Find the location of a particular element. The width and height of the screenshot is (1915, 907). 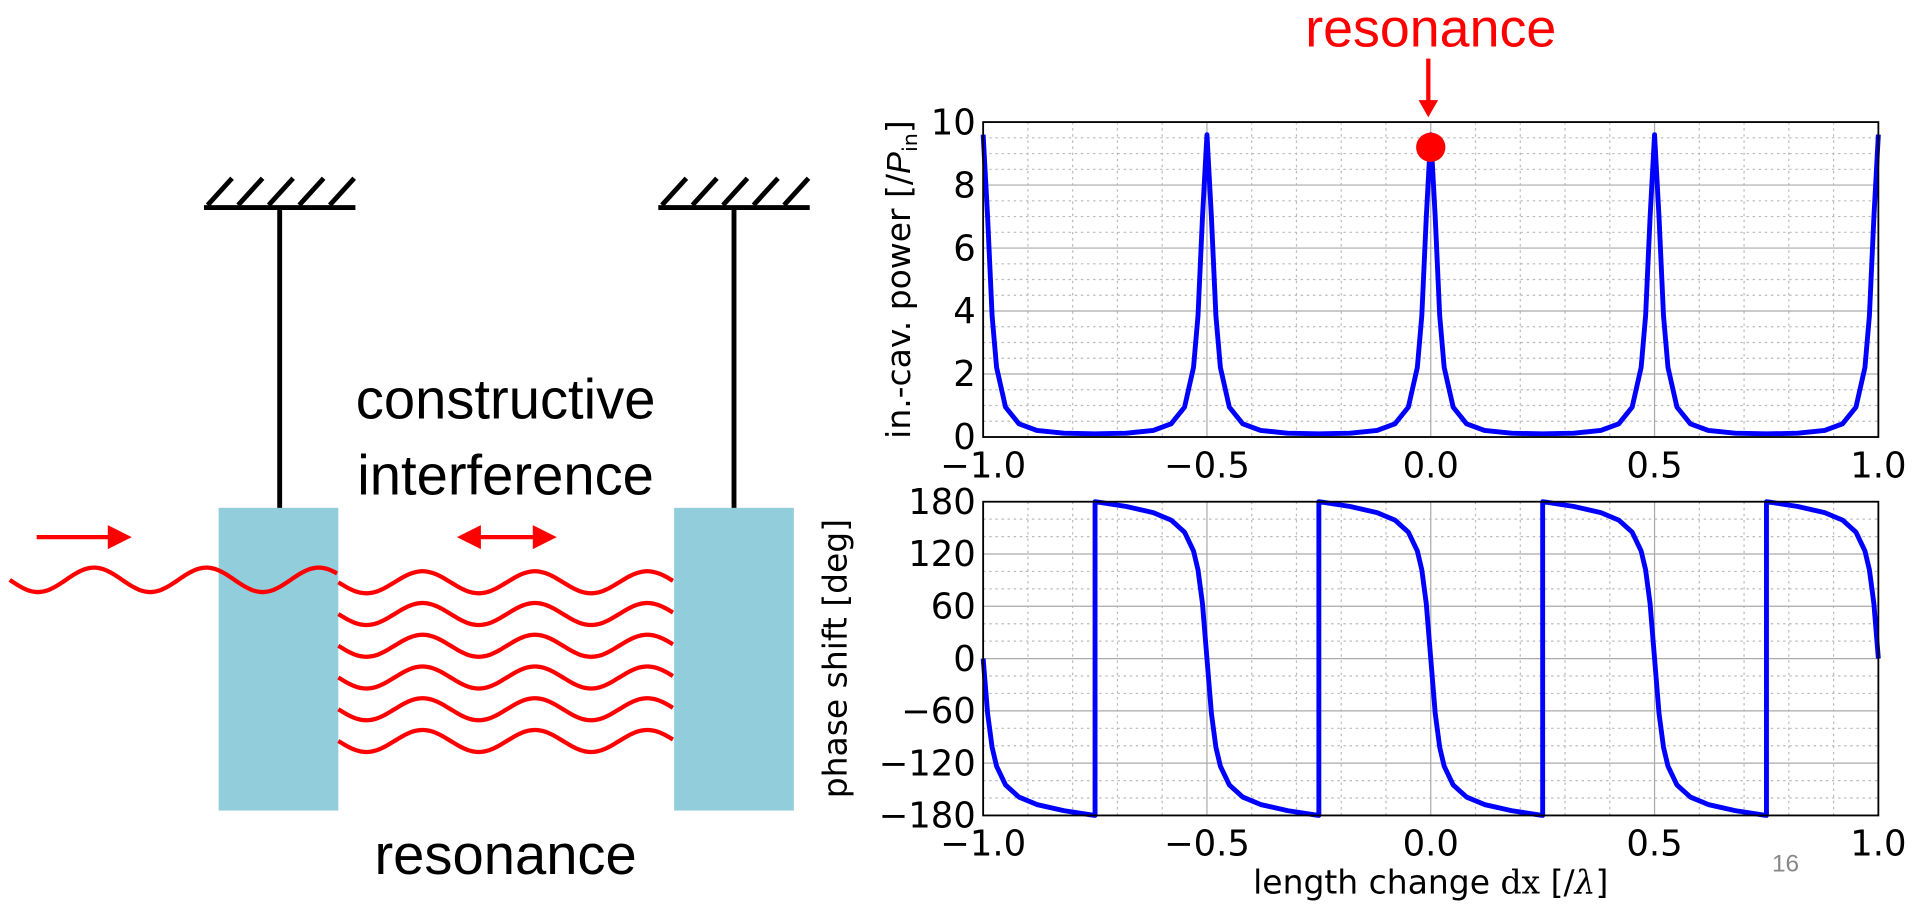

y-axis-label: phase shift [deg] is located at coordinates (834, 658).